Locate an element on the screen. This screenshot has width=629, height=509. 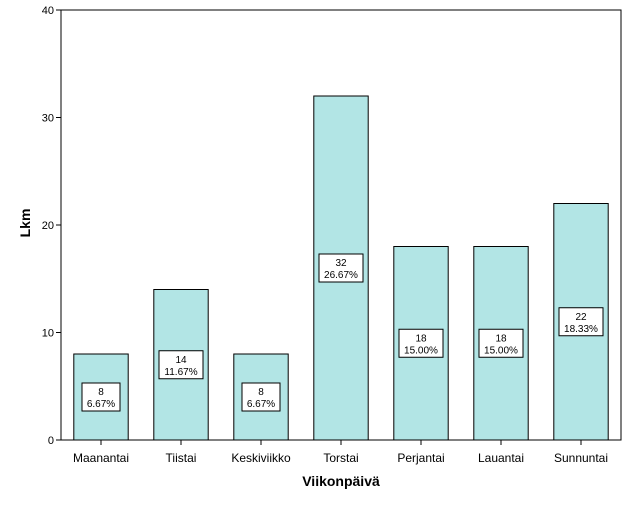
x-tick-label: Sunnuntai is located at coordinates (581, 458).